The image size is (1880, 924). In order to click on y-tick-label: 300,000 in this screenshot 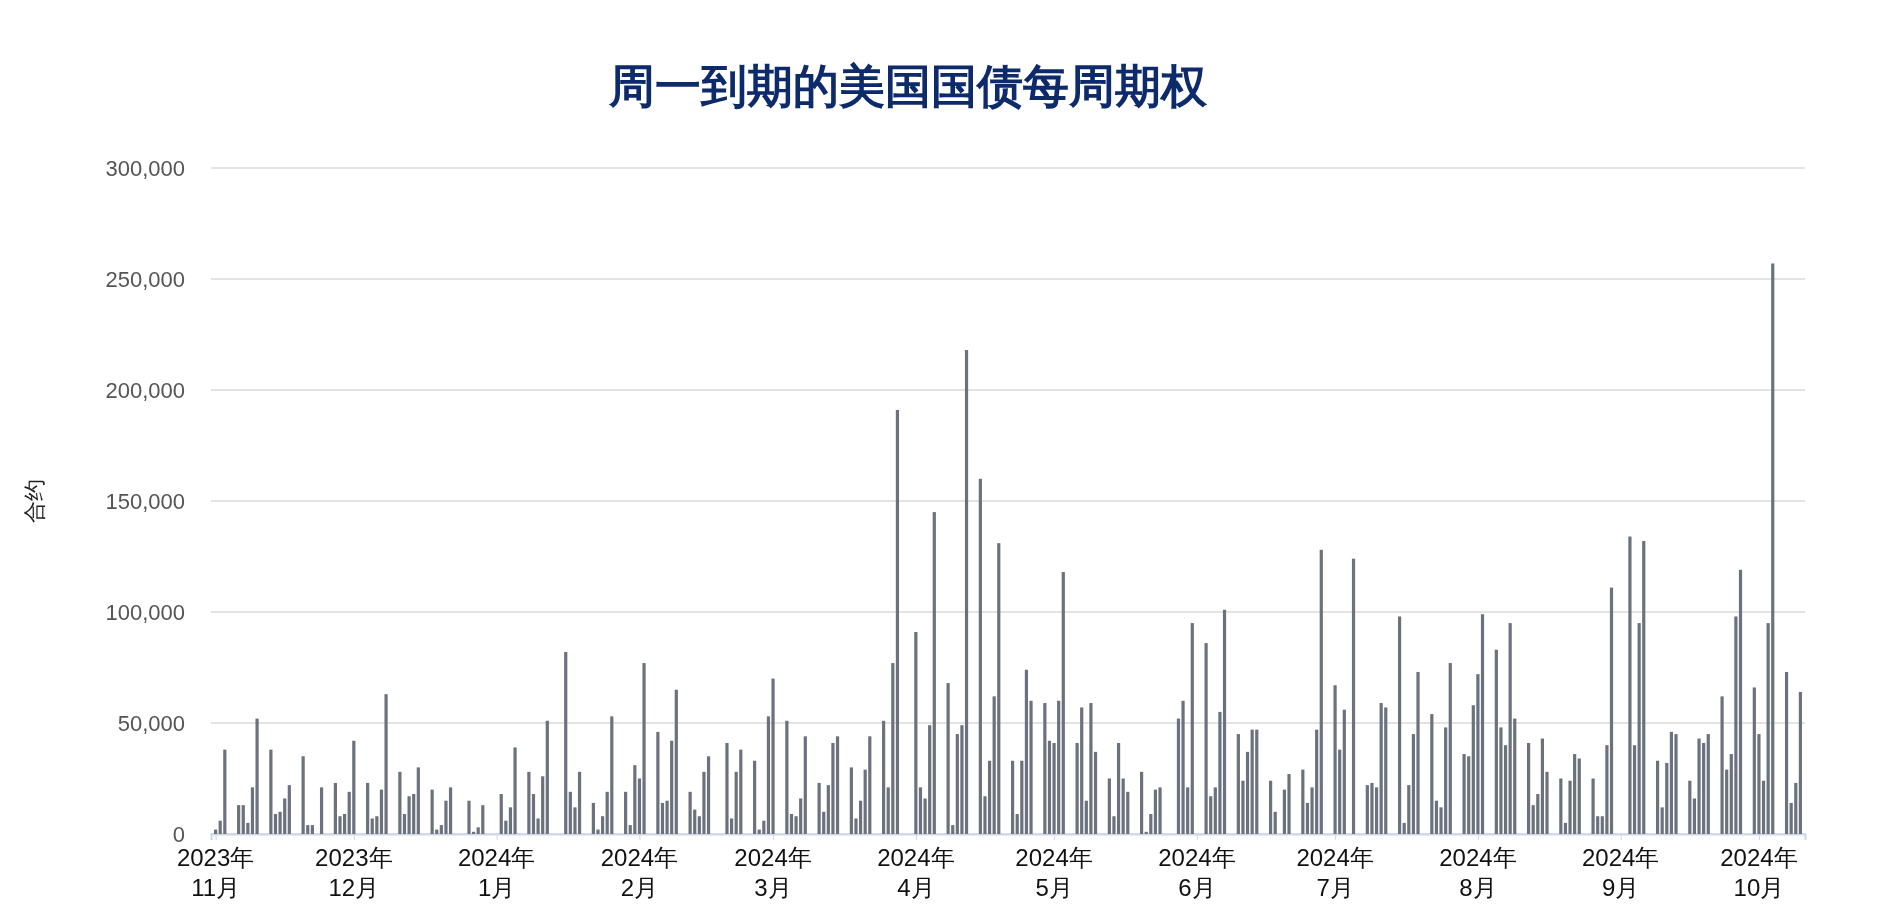, I will do `click(145, 168)`.